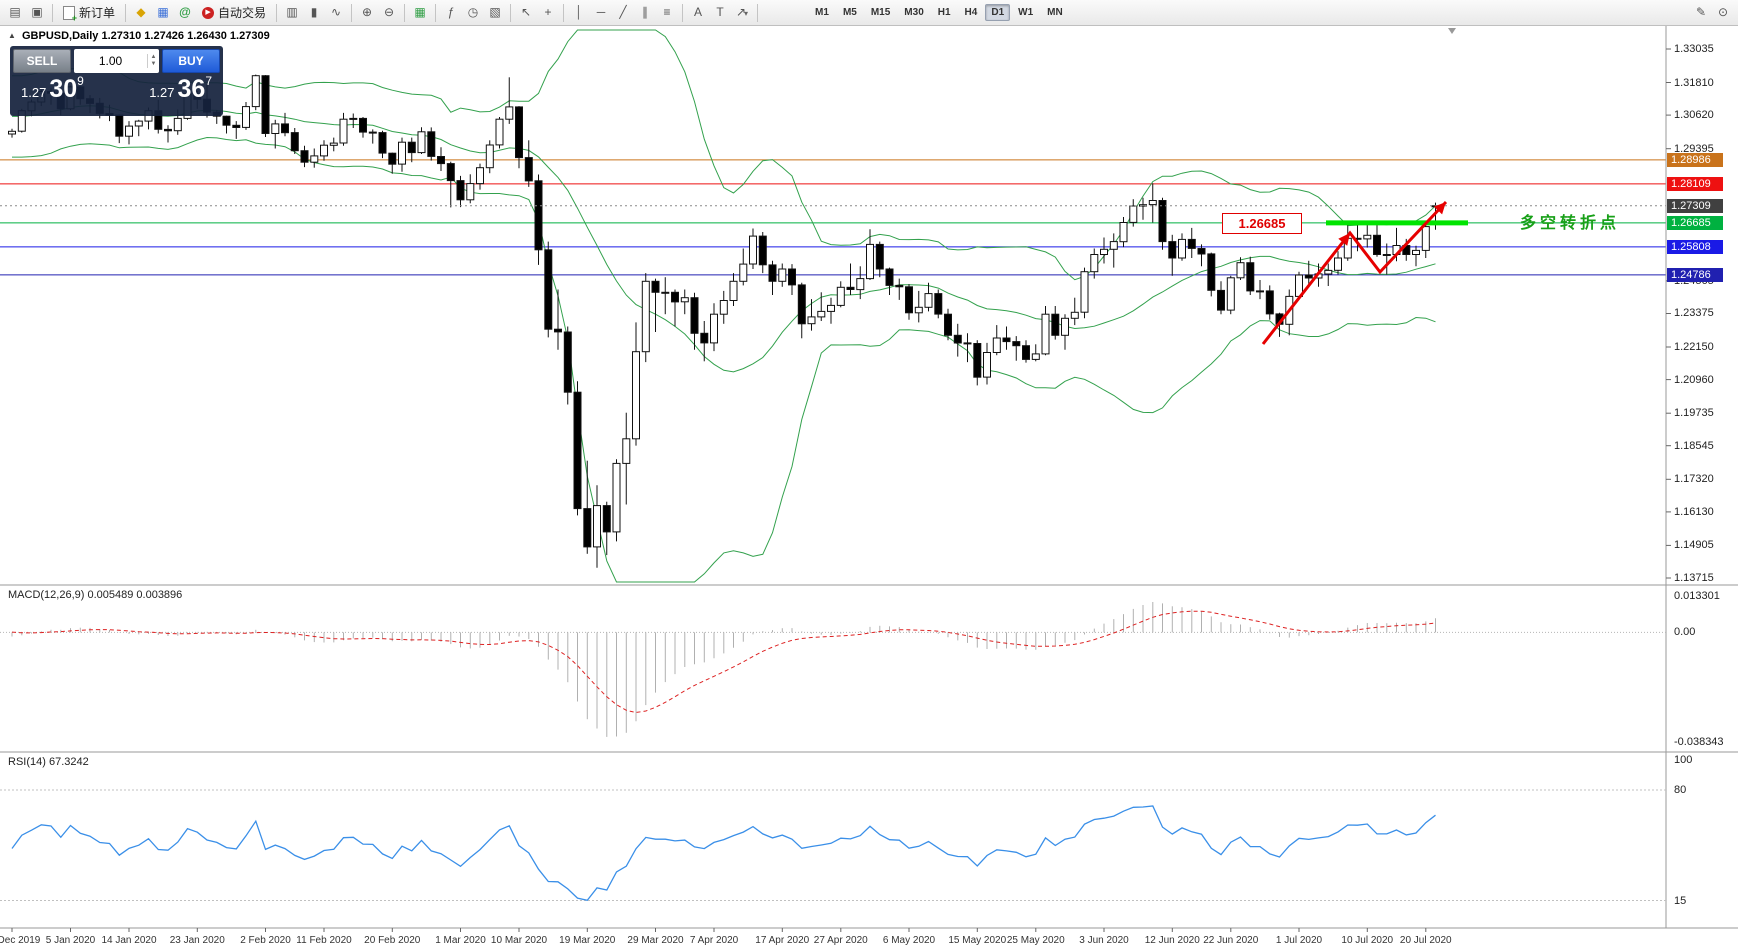 The height and width of the screenshot is (950, 1738). Describe the element at coordinates (914, 12) in the screenshot. I see `timeframe-button-m30: M30` at that location.